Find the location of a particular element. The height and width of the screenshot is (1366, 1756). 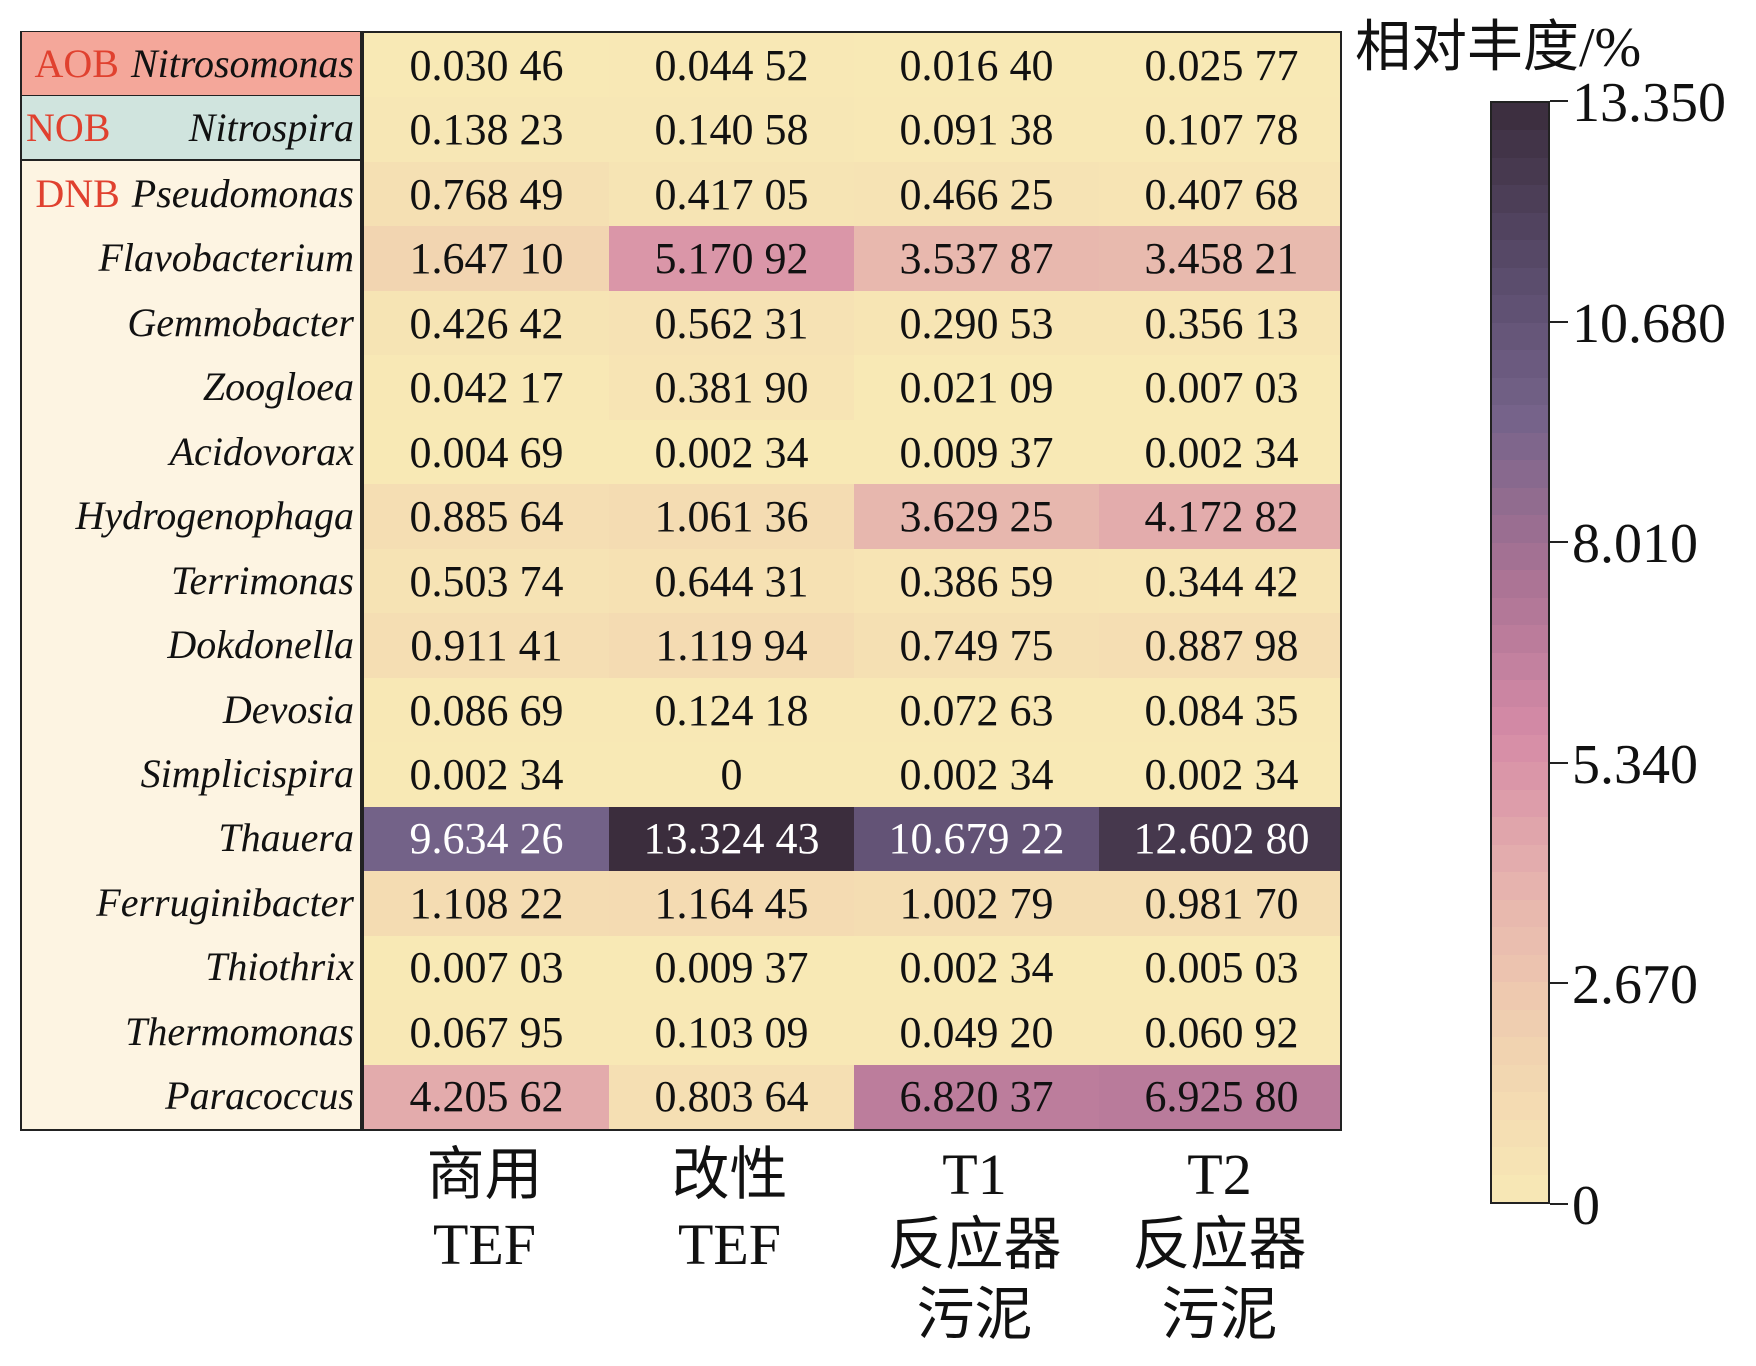

colorbar-tick-label: 8.010 is located at coordinates (1635, 544).